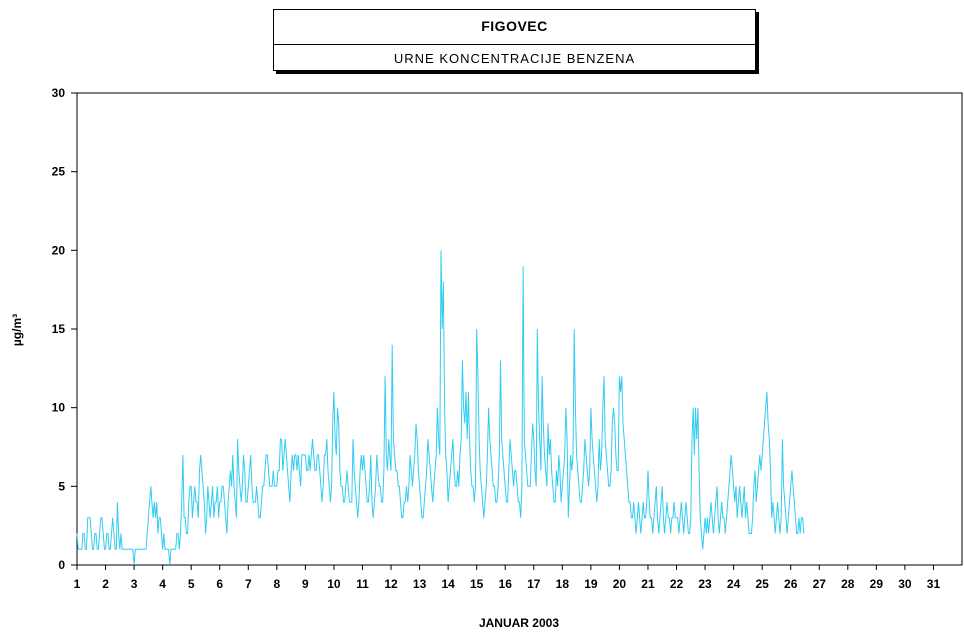 The image size is (964, 632). I want to click on x-tick-label-1: 2, so click(105, 584).